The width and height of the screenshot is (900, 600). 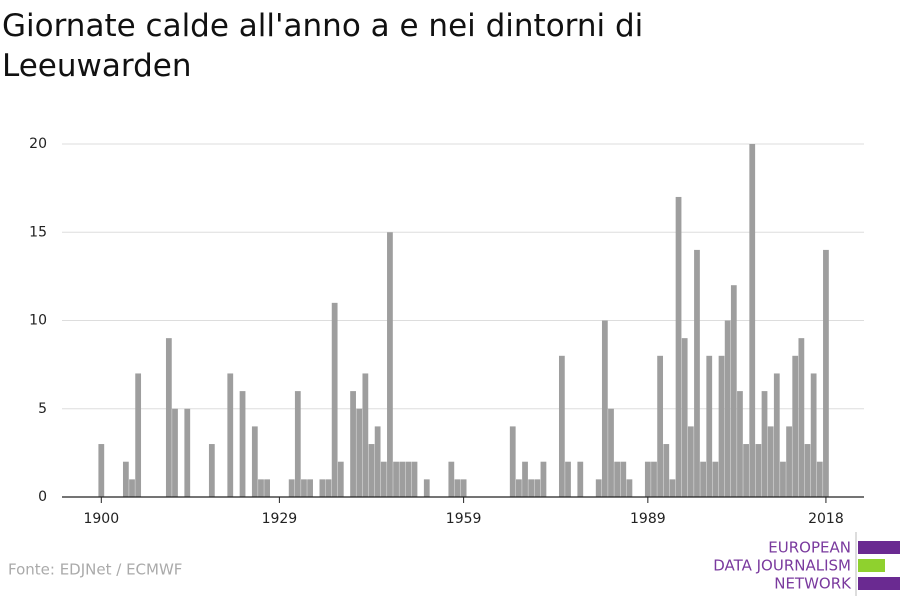 What do you see at coordinates (42, 497) in the screenshot?
I see `y-tick-label: 0` at bounding box center [42, 497].